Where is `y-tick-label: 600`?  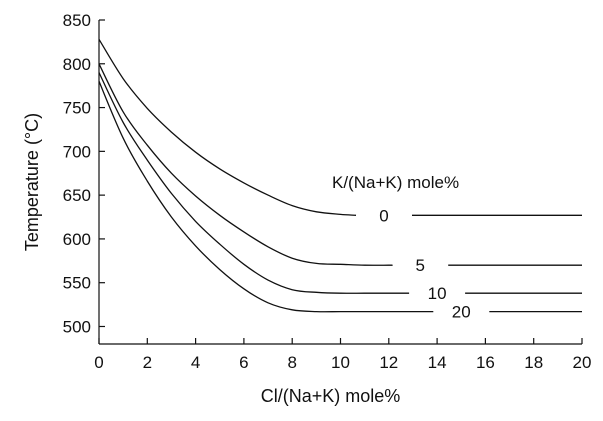
y-tick-label: 600 is located at coordinates (77, 239).